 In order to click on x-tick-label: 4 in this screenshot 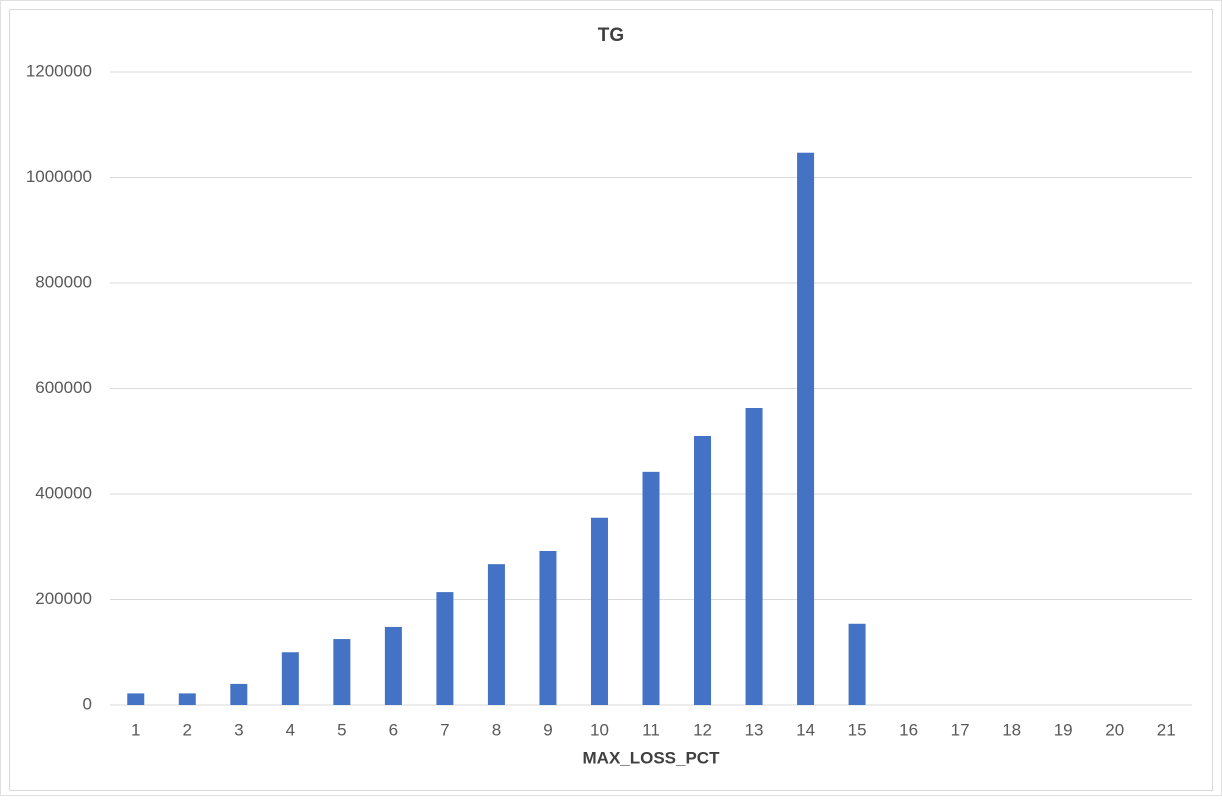, I will do `click(290, 729)`.